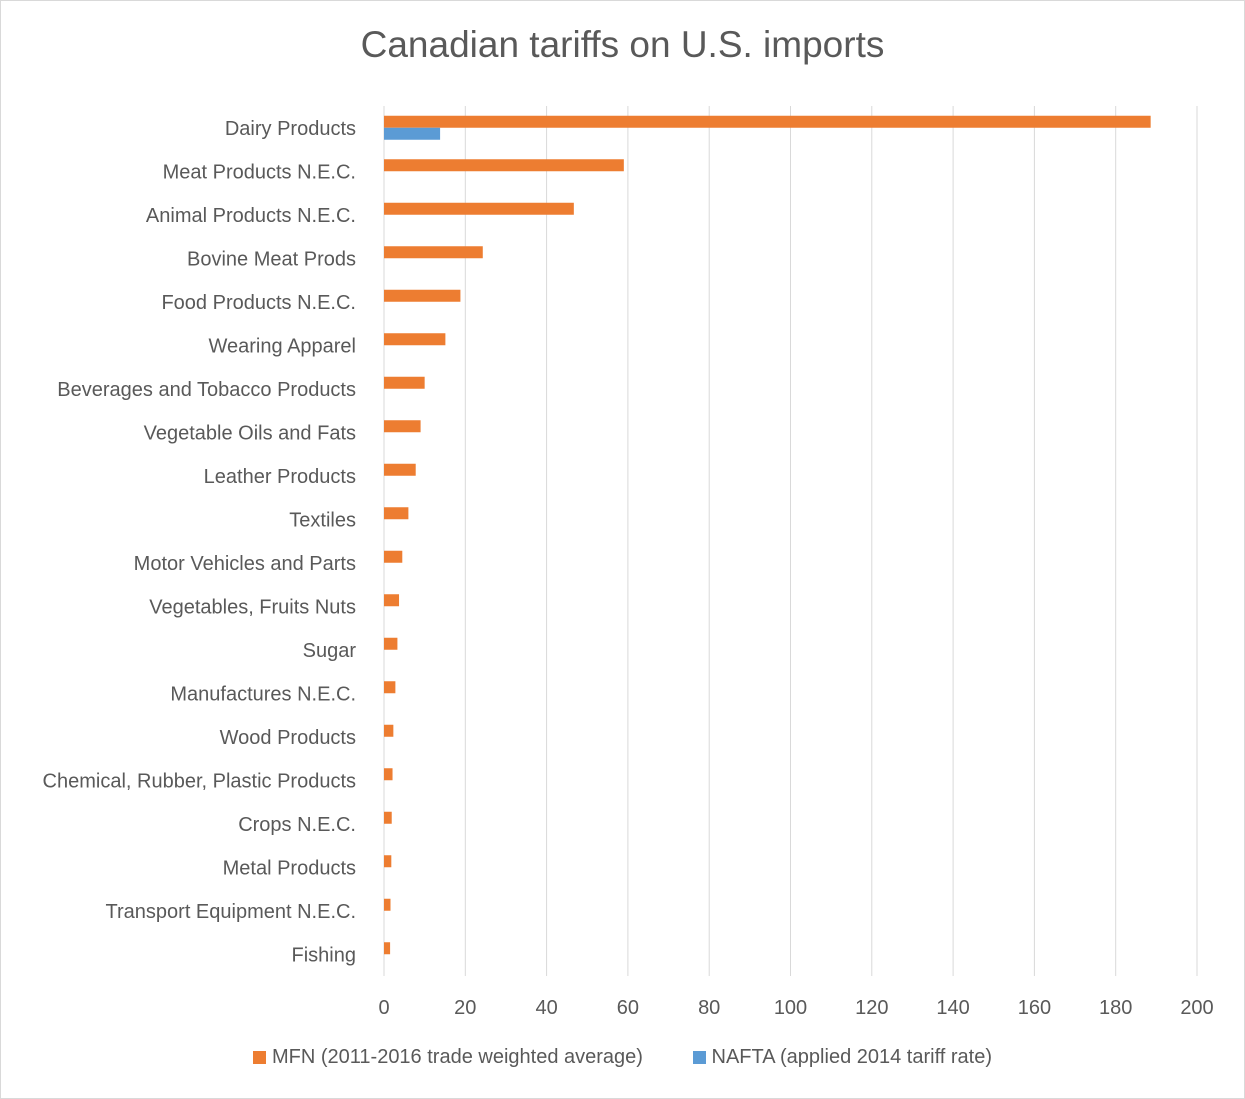 This screenshot has height=1099, width=1245. I want to click on category-label-19: Fishing, so click(324, 955).